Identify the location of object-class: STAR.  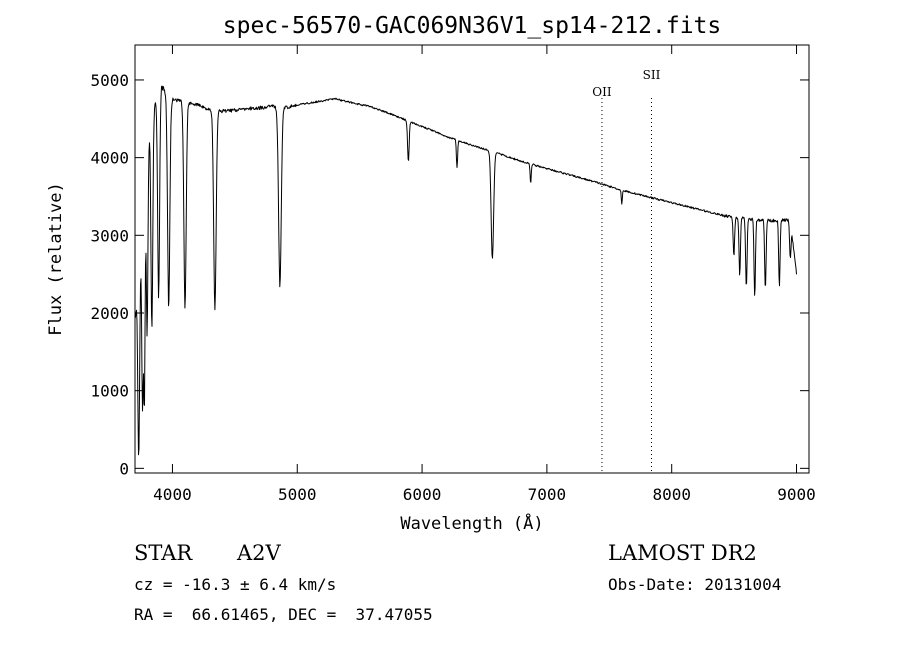
(163, 553).